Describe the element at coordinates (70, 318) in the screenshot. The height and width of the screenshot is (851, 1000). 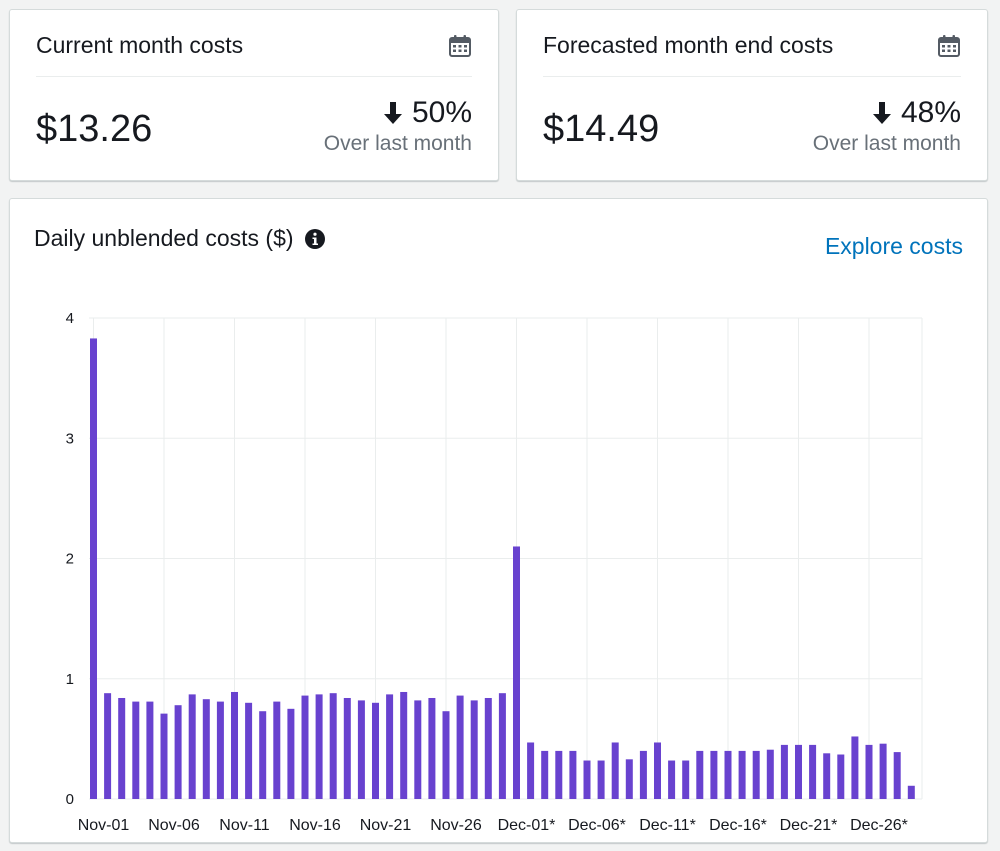
I see `y-tick-label: 4` at that location.